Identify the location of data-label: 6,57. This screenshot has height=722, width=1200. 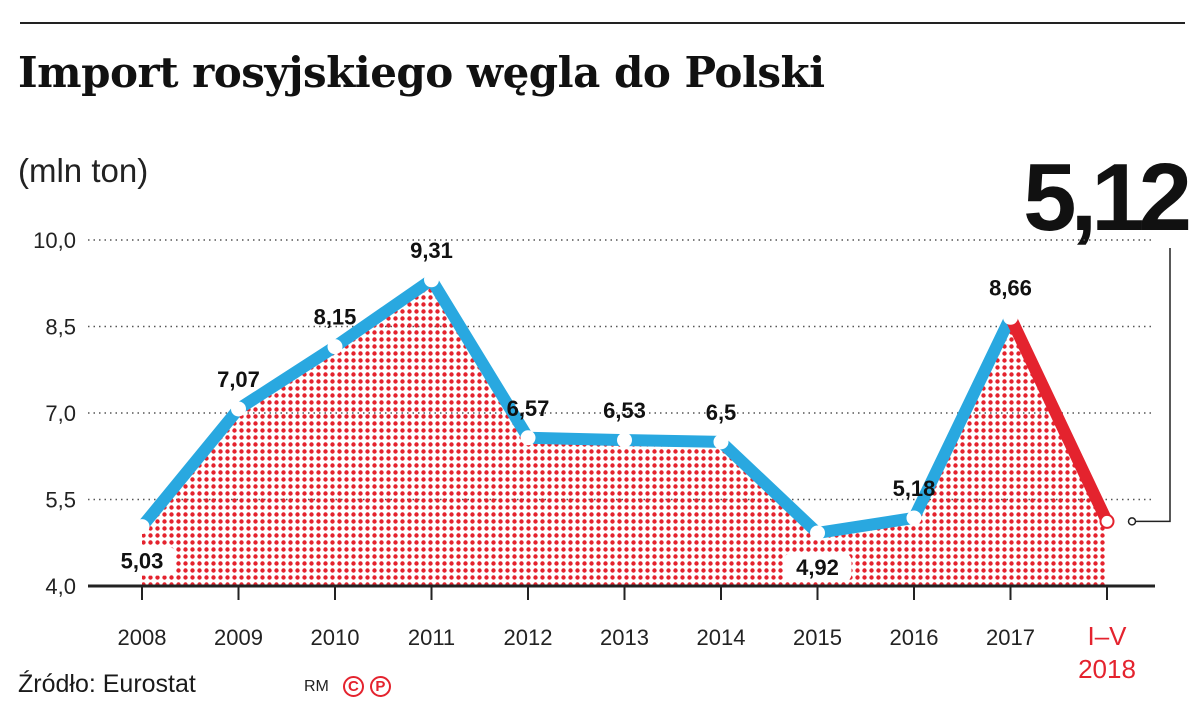
(528, 408).